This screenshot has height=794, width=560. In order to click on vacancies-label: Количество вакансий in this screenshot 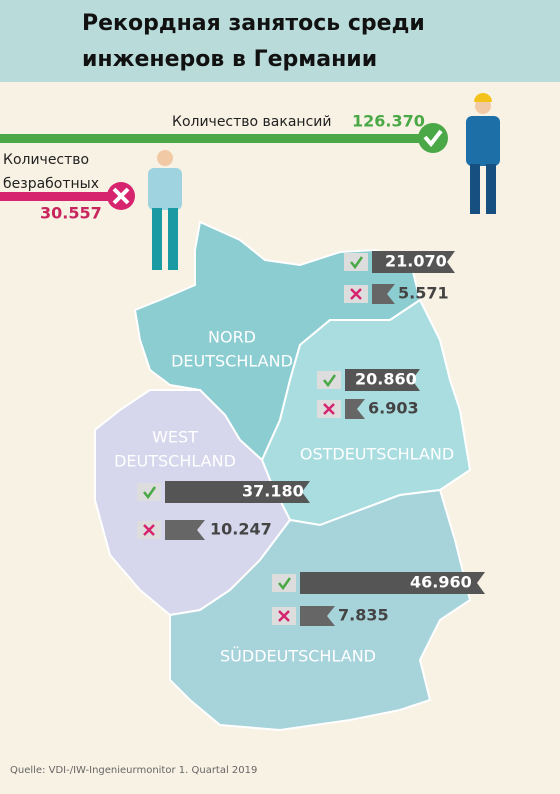, I will do `click(251, 122)`.